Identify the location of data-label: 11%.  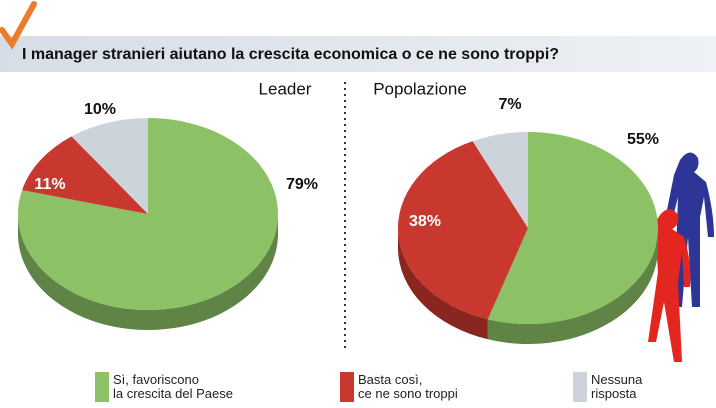
(49, 184).